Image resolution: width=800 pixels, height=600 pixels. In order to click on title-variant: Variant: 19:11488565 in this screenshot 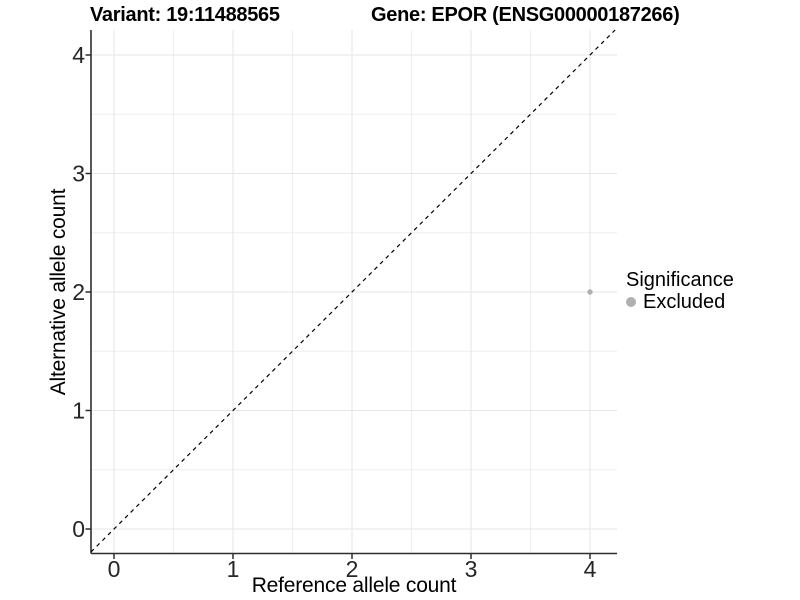, I will do `click(185, 15)`.